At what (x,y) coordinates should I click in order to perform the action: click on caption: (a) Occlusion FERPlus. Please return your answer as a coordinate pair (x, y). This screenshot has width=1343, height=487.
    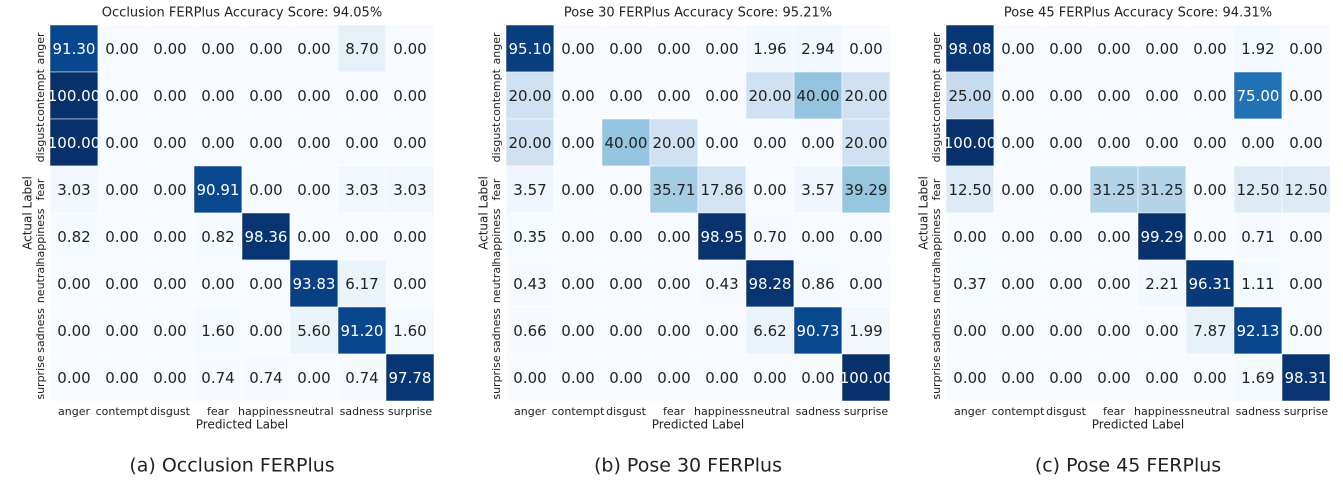
    Looking at the image, I should click on (231, 466).